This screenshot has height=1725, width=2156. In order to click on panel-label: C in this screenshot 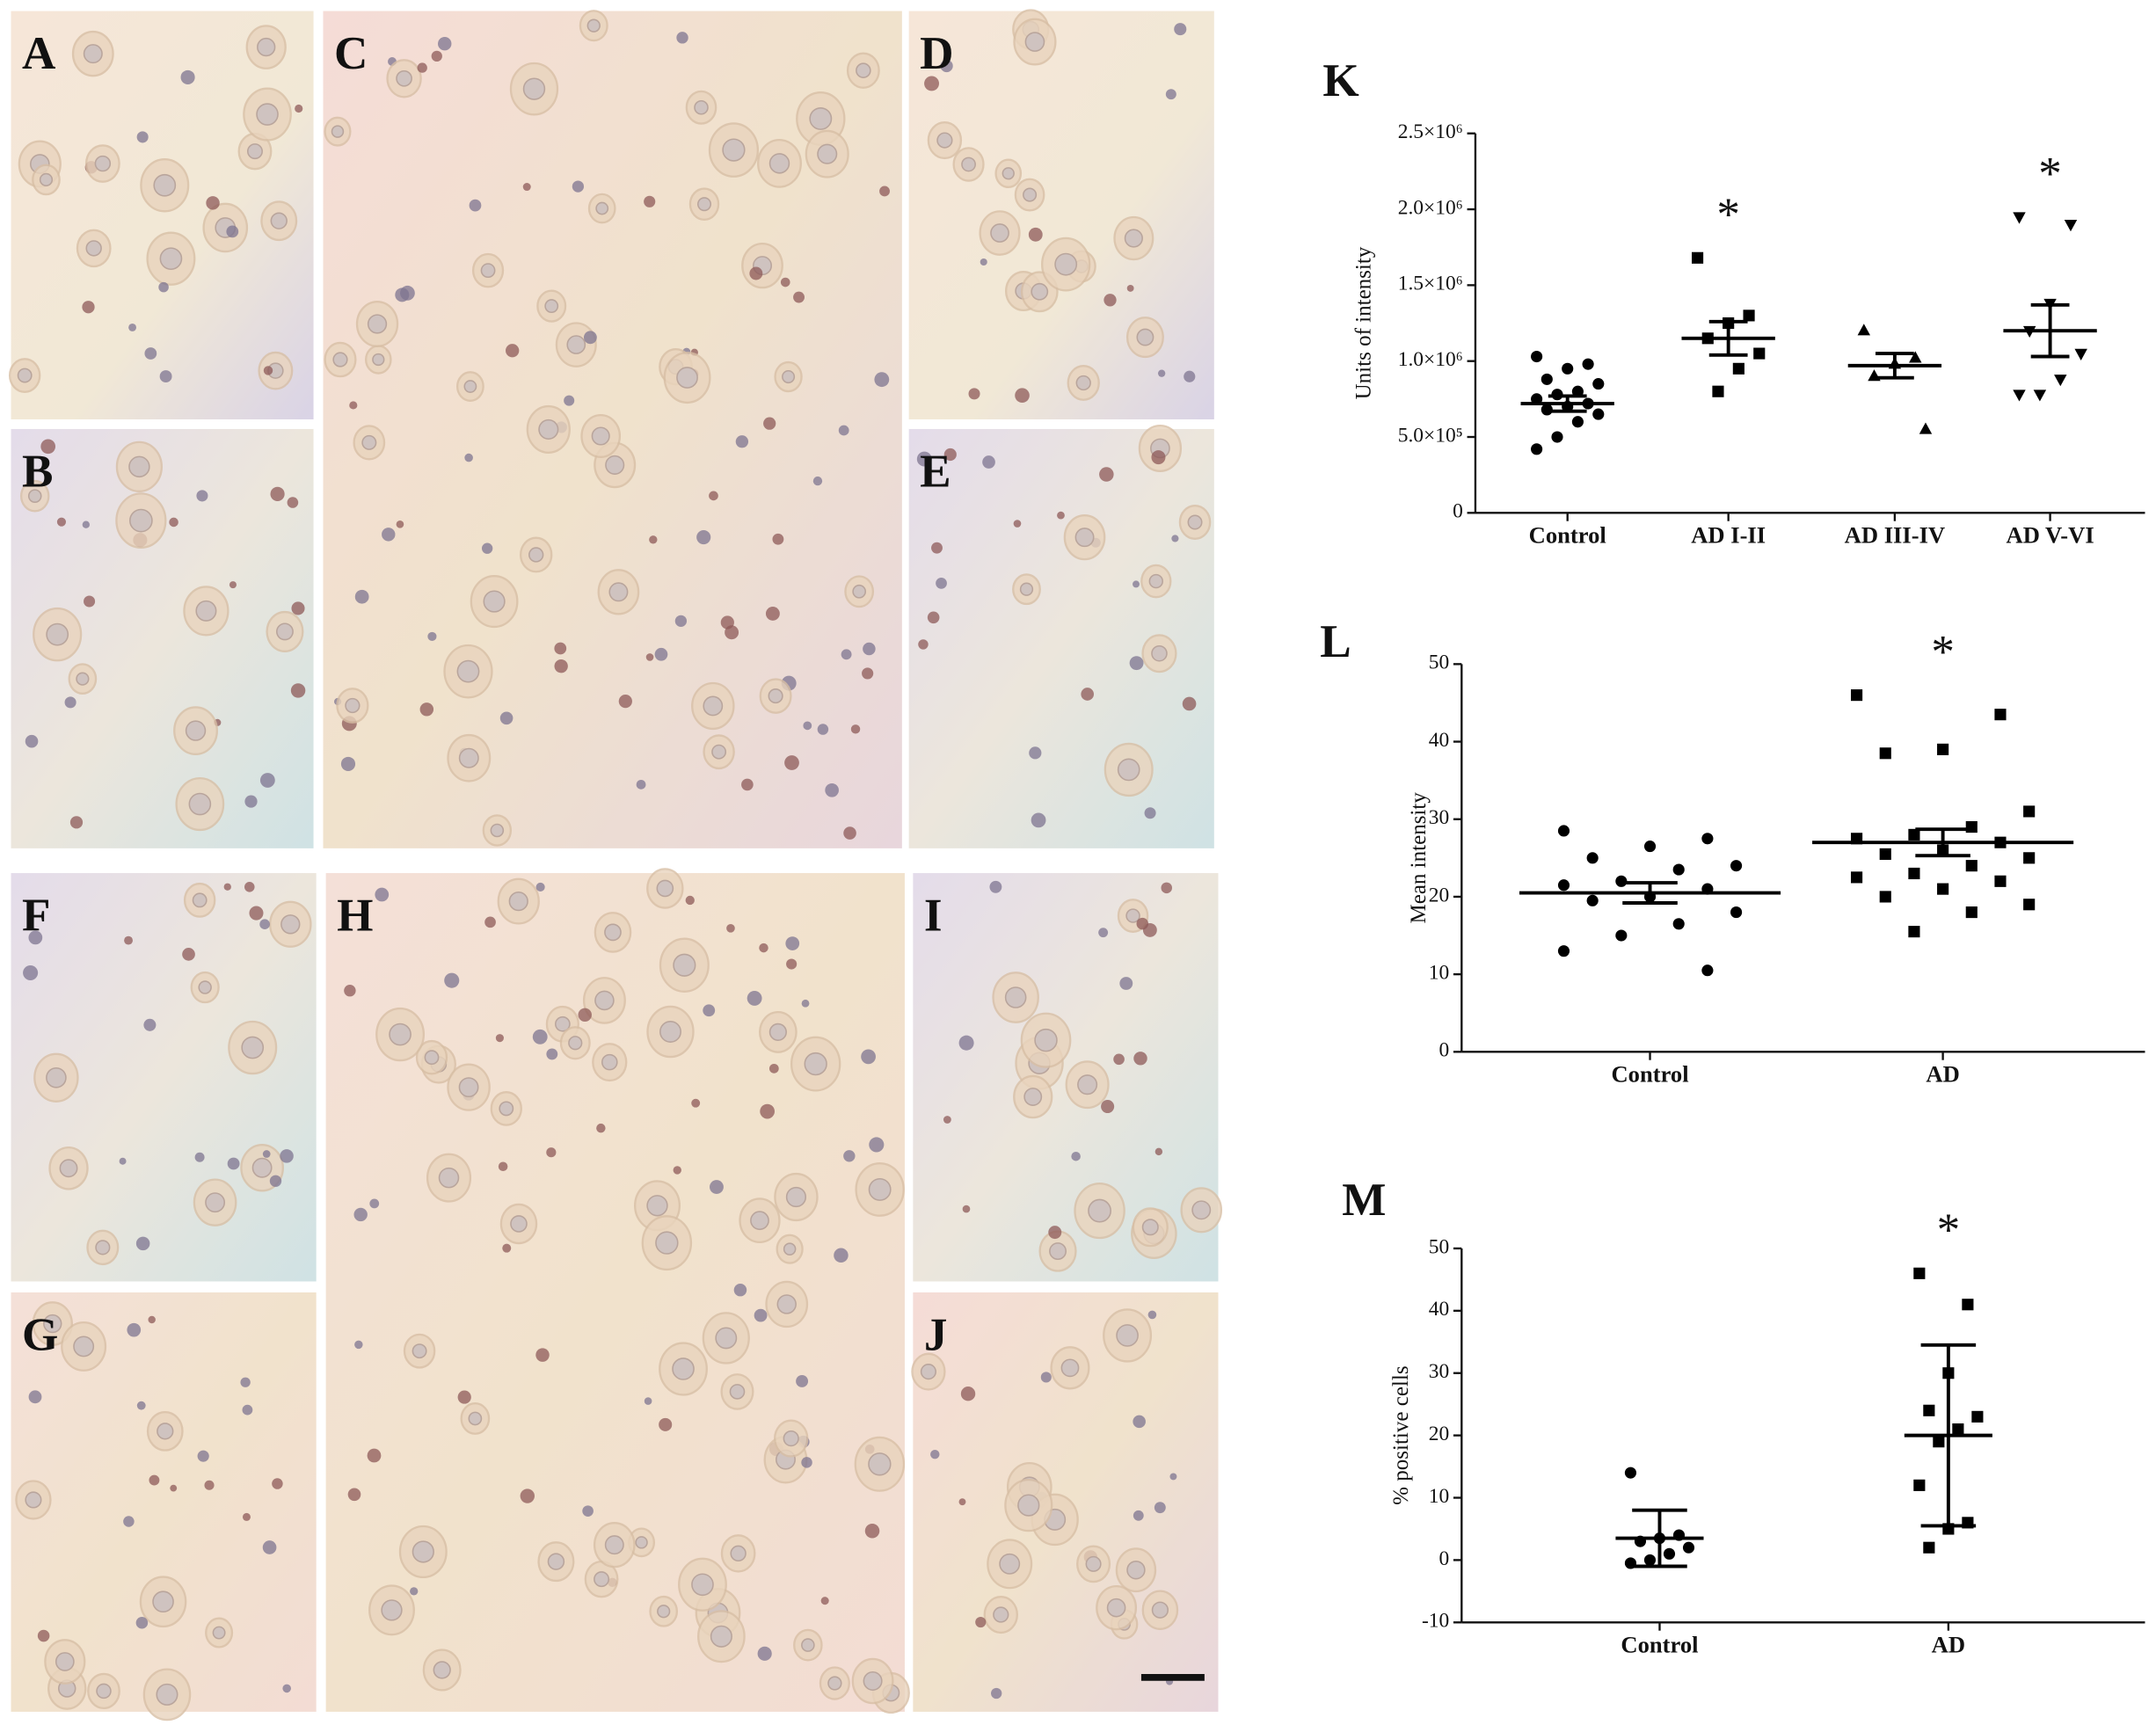, I will do `click(351, 53)`.